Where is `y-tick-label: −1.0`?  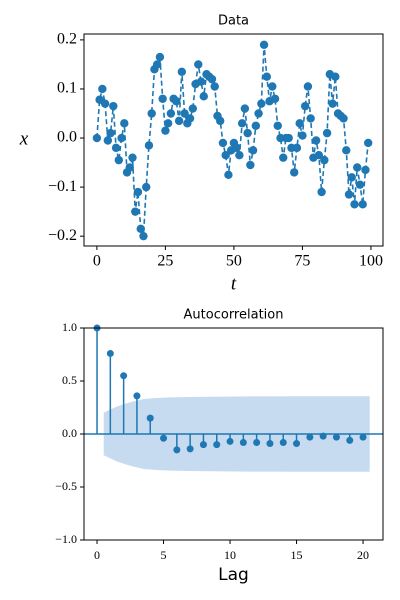
y-tick-label: −1.0 is located at coordinates (66, 539).